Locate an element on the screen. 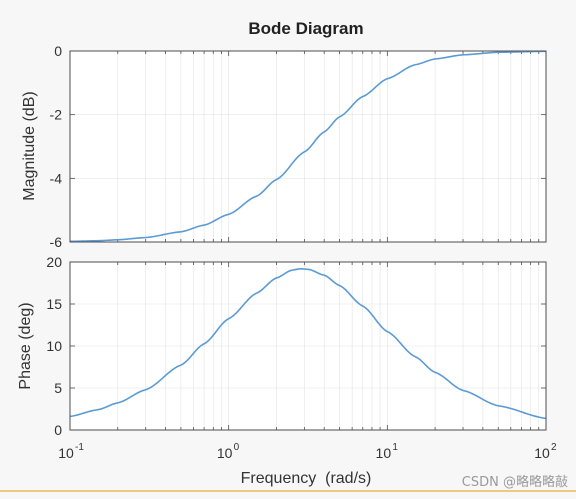 Image resolution: width=576 pixels, height=499 pixels. phase-ytick-labels: 0 5 10 15 20 is located at coordinates (54, 346).